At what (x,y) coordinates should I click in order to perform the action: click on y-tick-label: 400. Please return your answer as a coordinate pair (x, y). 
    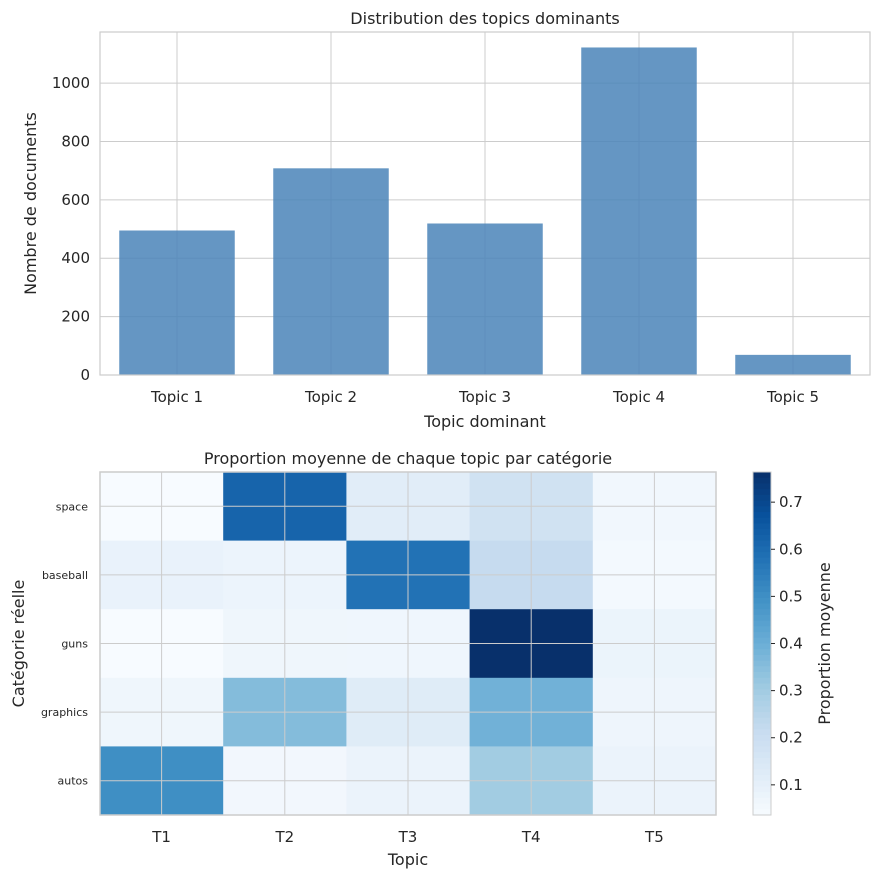
    Looking at the image, I should click on (75, 258).